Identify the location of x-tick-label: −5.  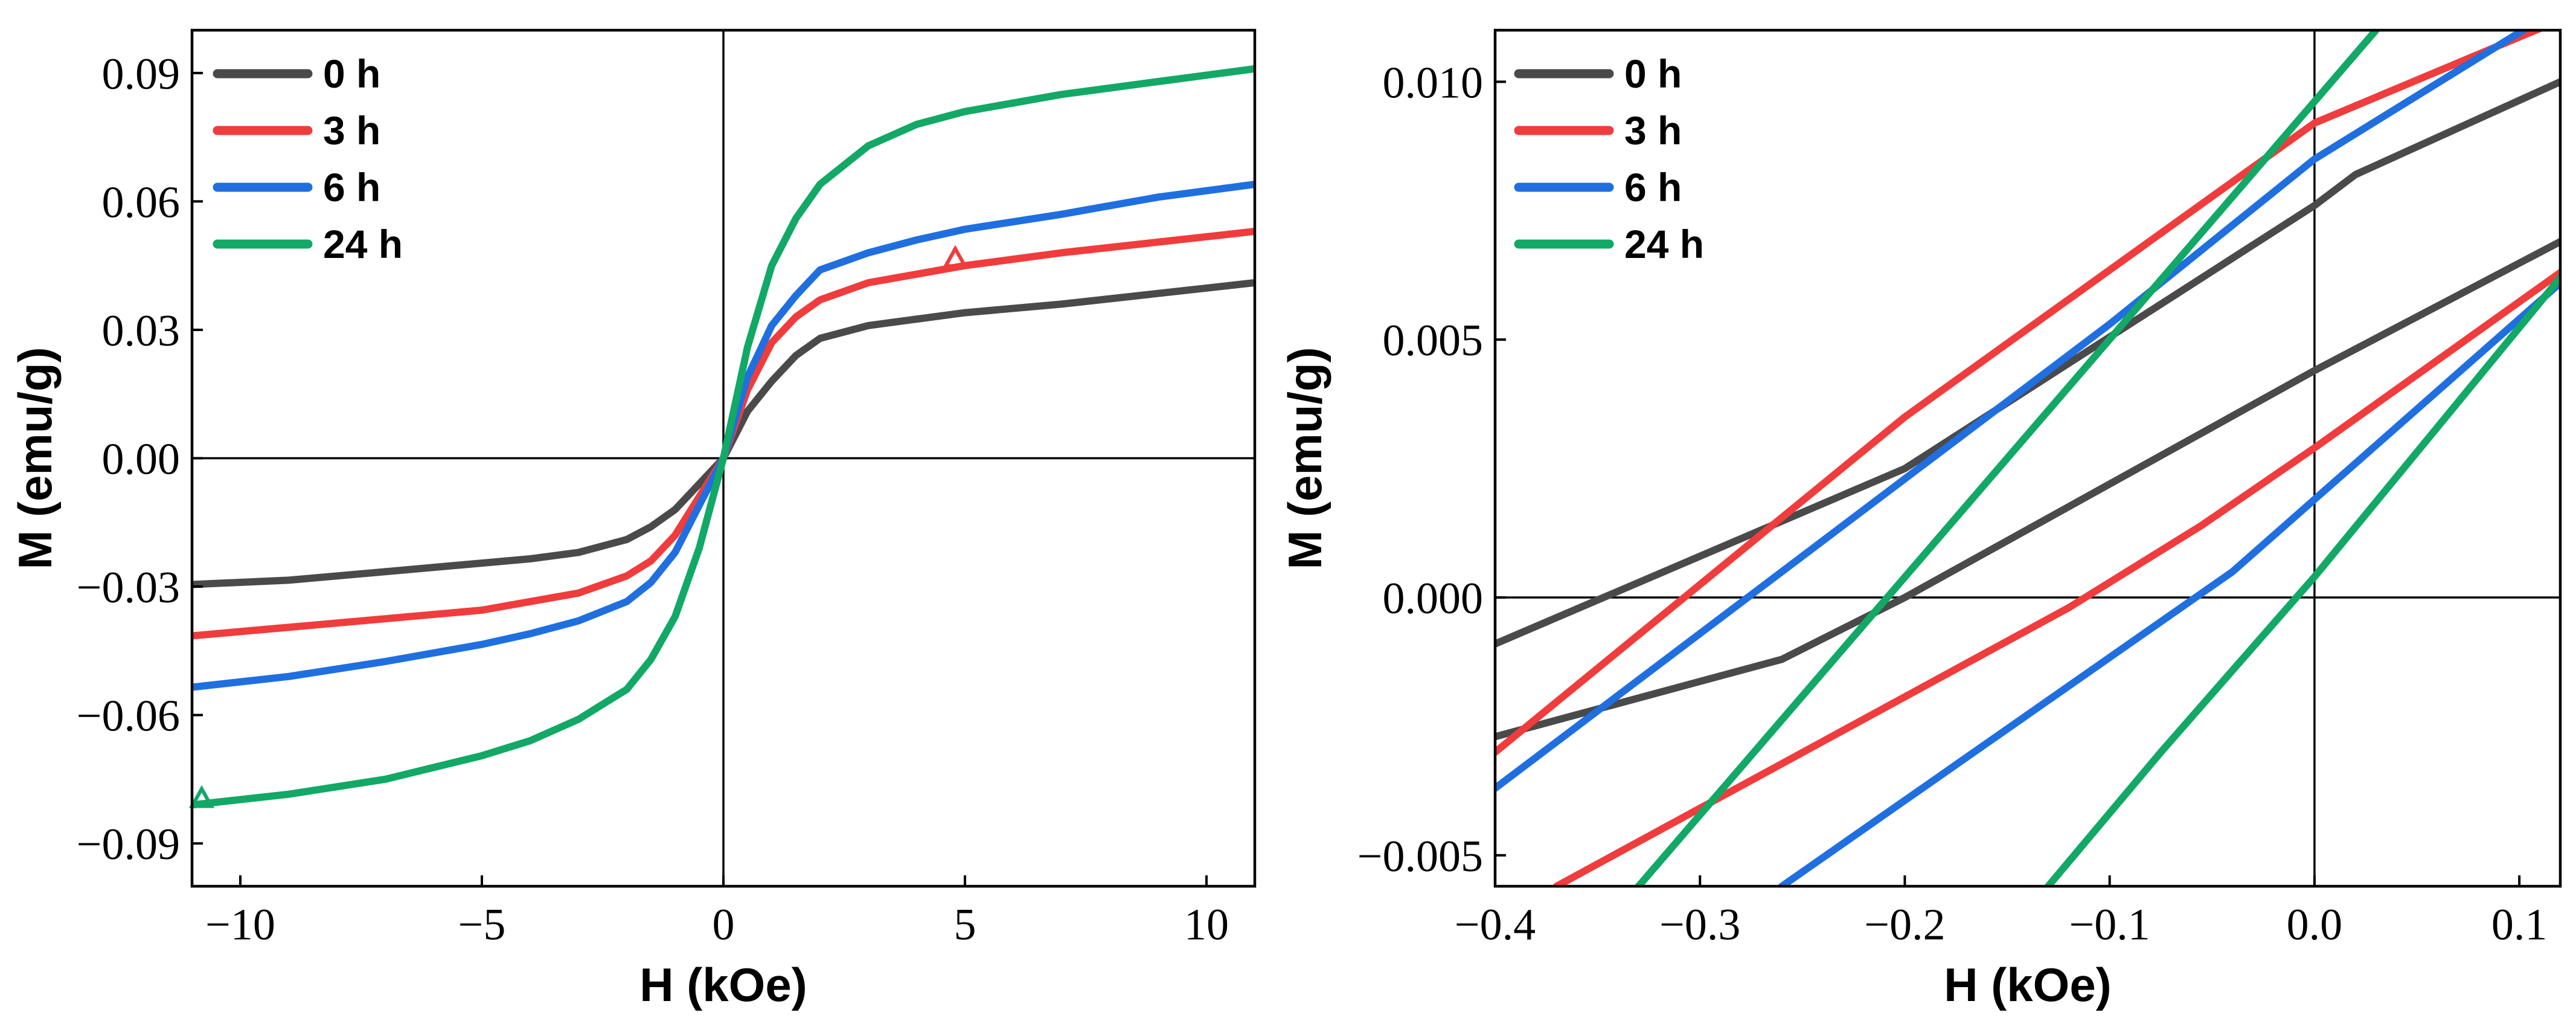
(482, 925).